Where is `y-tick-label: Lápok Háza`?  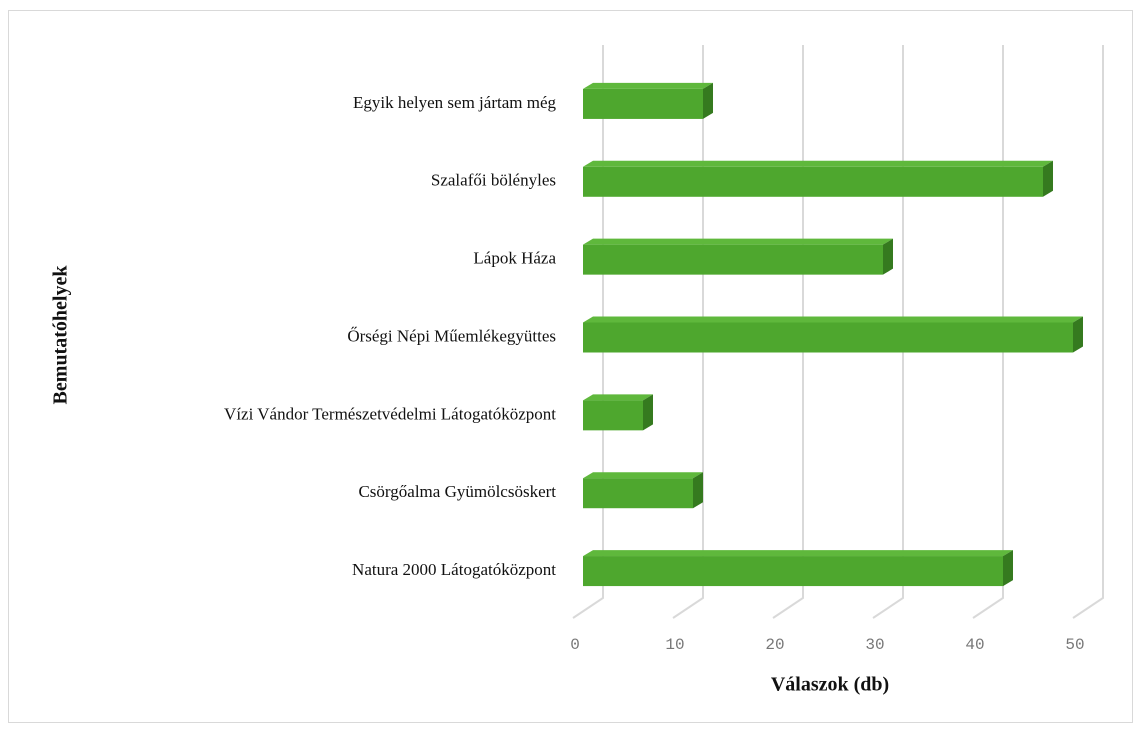 y-tick-label: Lápok Háza is located at coordinates (514, 258).